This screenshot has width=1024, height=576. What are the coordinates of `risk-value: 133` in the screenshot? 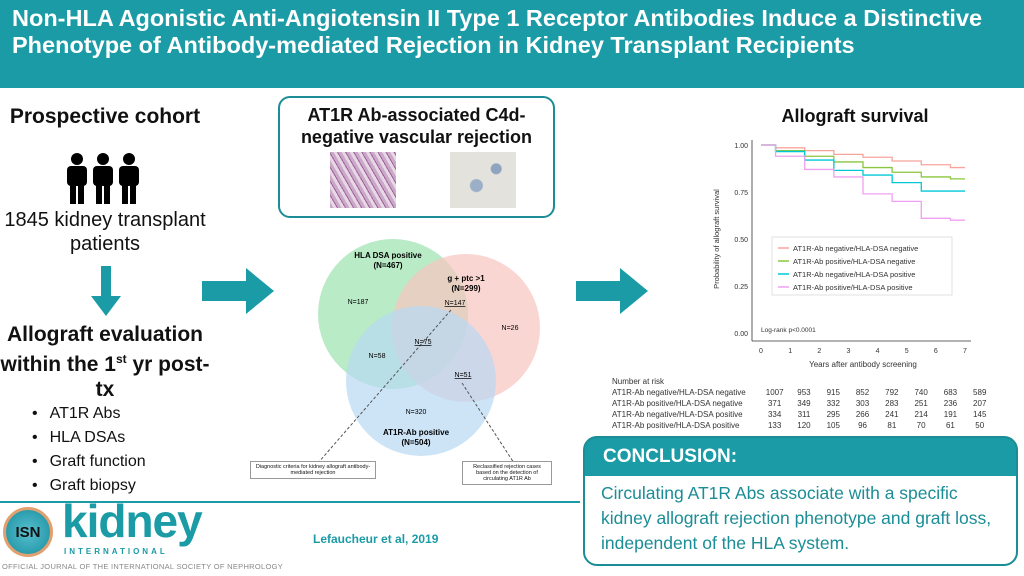 It's located at (774, 425).